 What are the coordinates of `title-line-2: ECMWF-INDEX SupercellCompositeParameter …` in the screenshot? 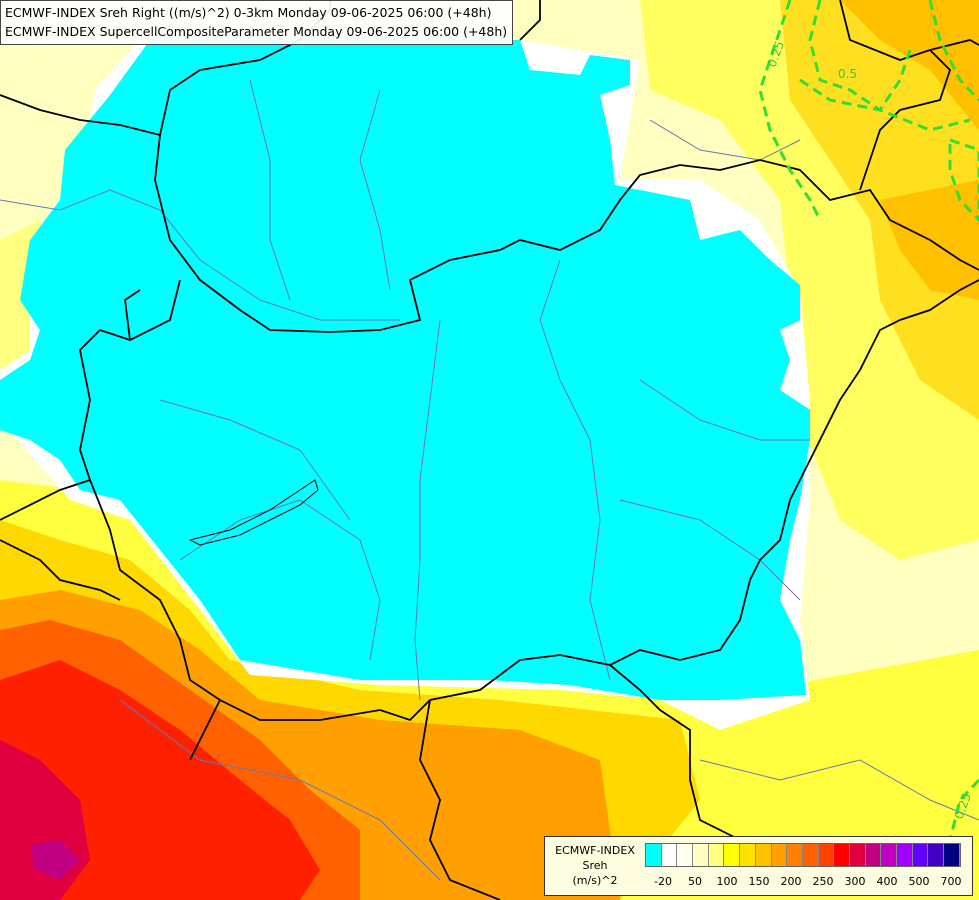 It's located at (256, 31).